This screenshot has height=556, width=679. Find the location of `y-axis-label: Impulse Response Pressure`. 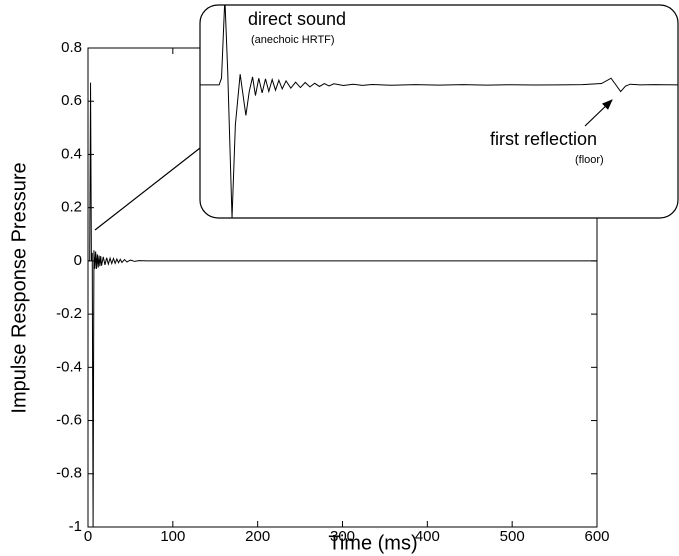

y-axis-label: Impulse Response Pressure is located at coordinates (19, 287).